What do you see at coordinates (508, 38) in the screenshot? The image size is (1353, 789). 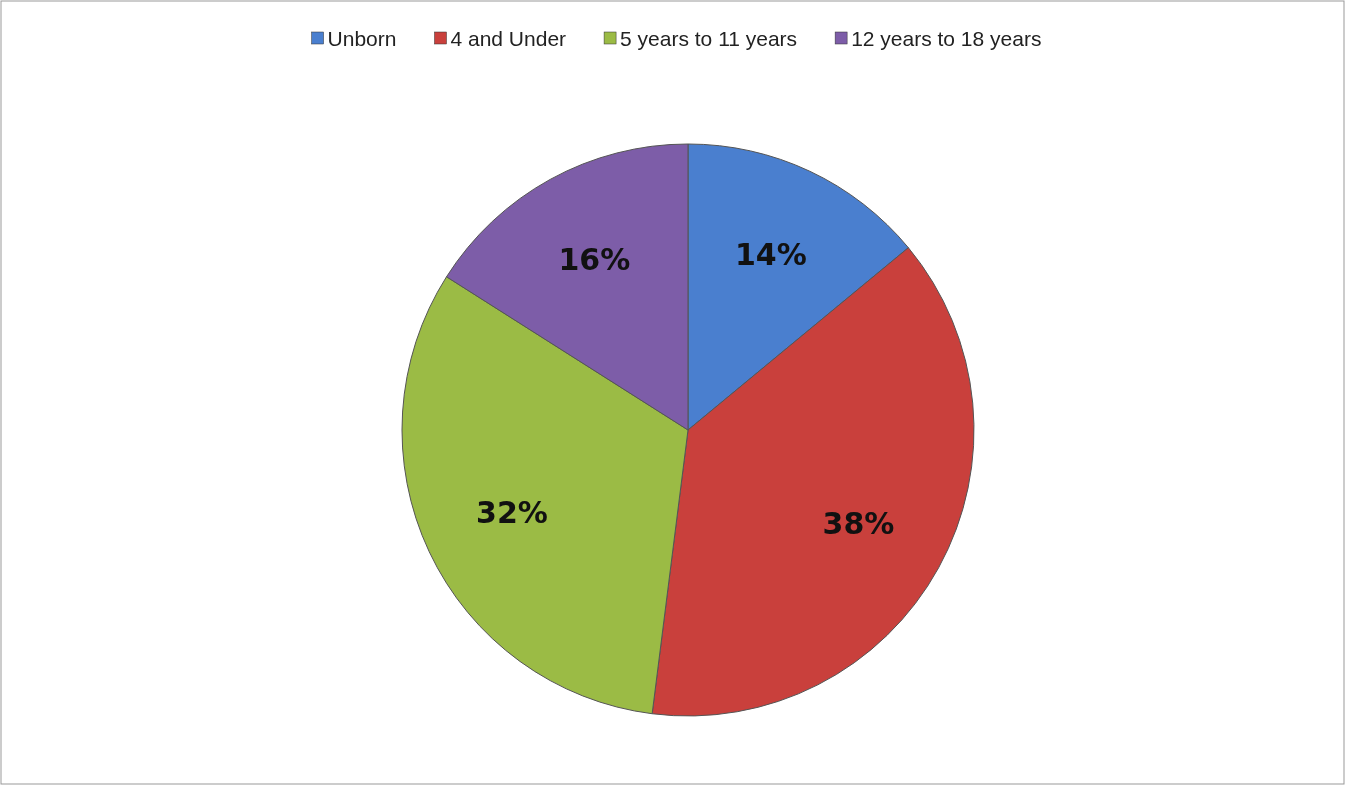 I see `legend-label: 4 and Under` at bounding box center [508, 38].